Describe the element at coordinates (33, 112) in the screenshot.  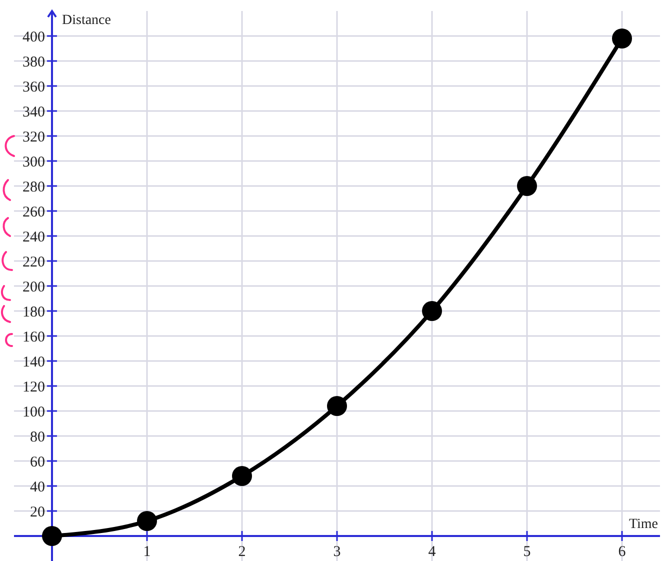
I see `y-tick-label: 340` at that location.